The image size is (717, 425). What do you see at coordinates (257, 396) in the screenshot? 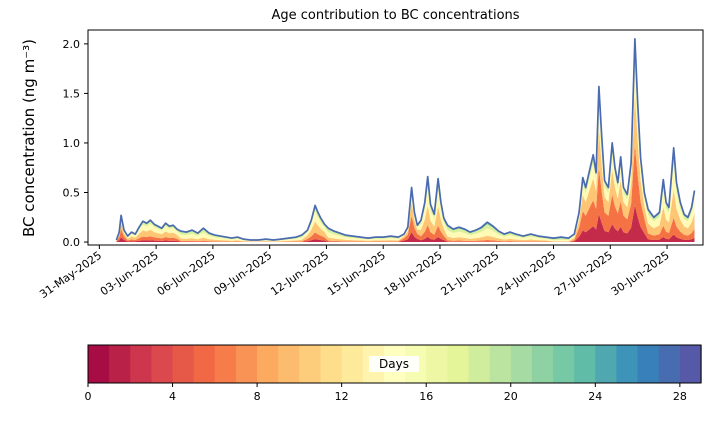
I see `colorbar-tick-label: 8` at bounding box center [257, 396].